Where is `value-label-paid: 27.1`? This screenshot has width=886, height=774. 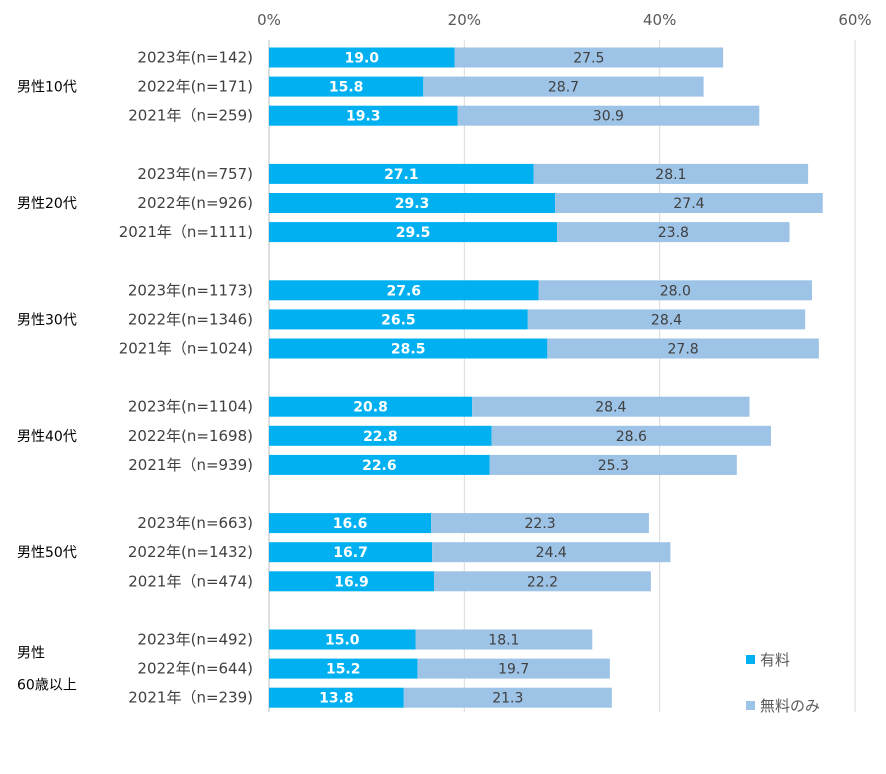
value-label-paid: 27.1 is located at coordinates (401, 175).